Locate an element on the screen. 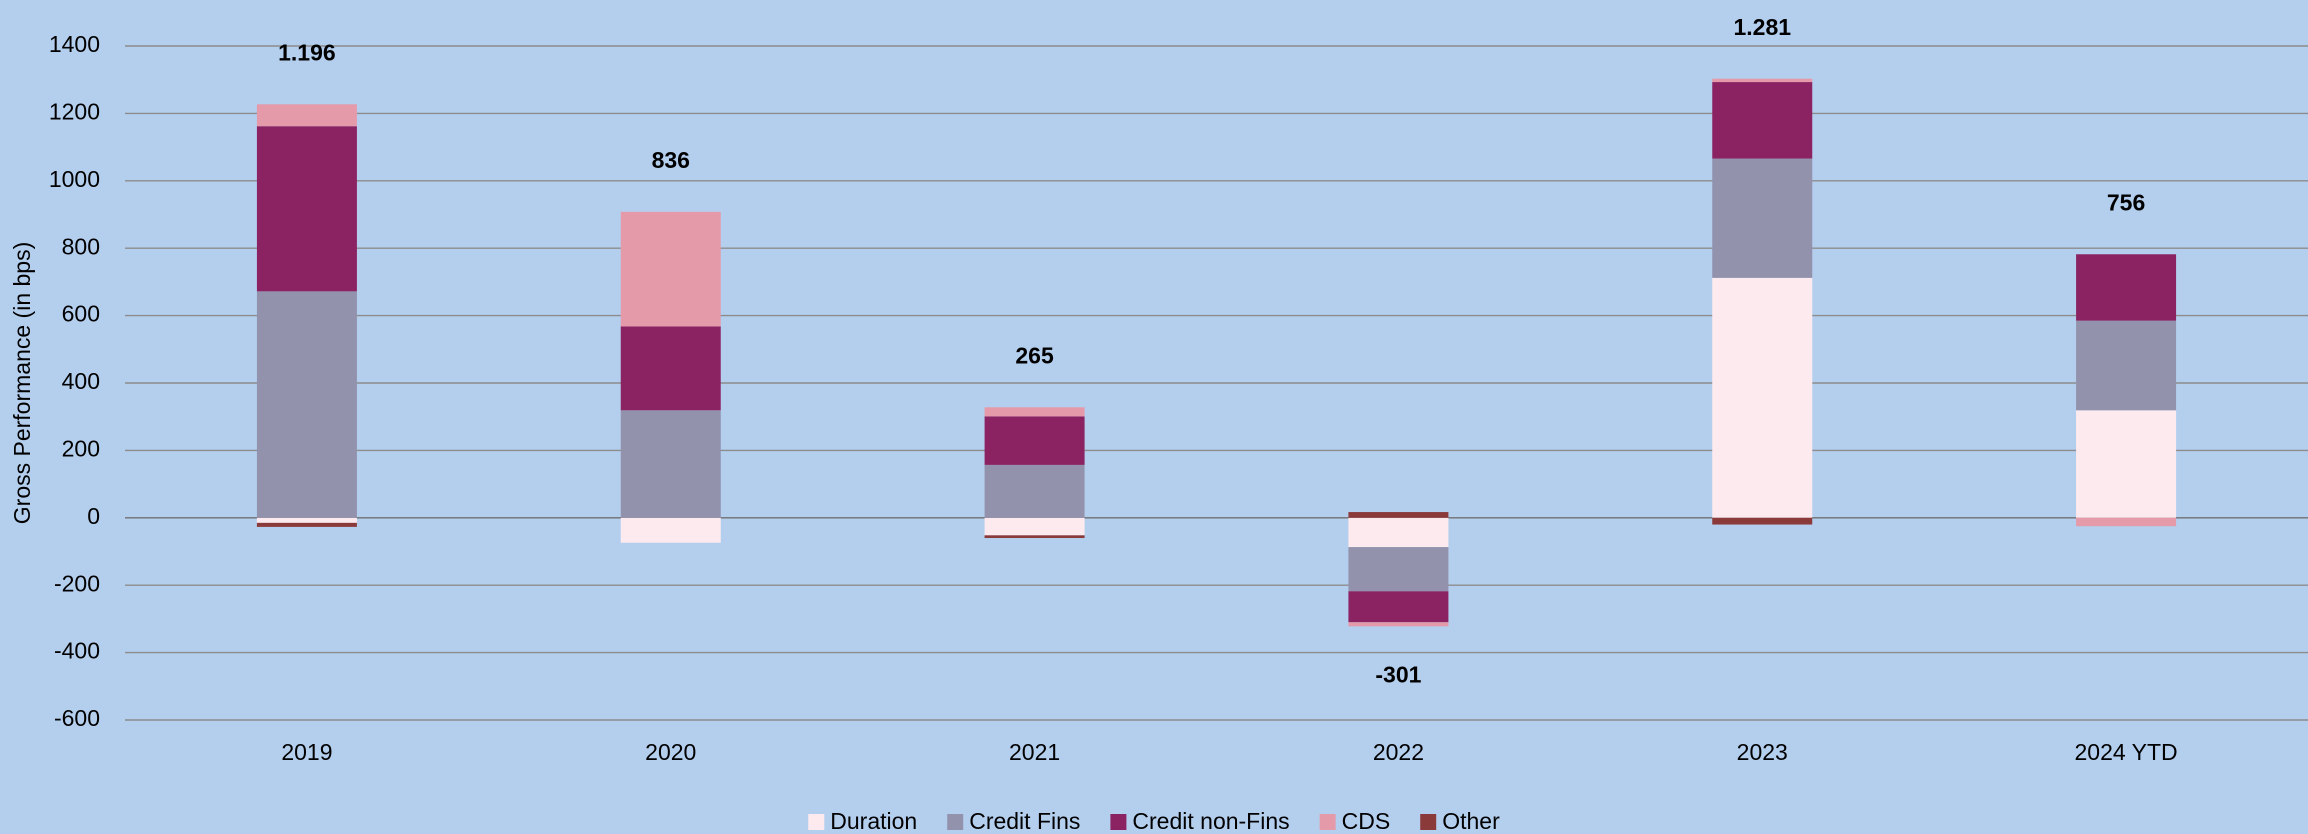  y-tick-label: 1000 is located at coordinates (74, 179).